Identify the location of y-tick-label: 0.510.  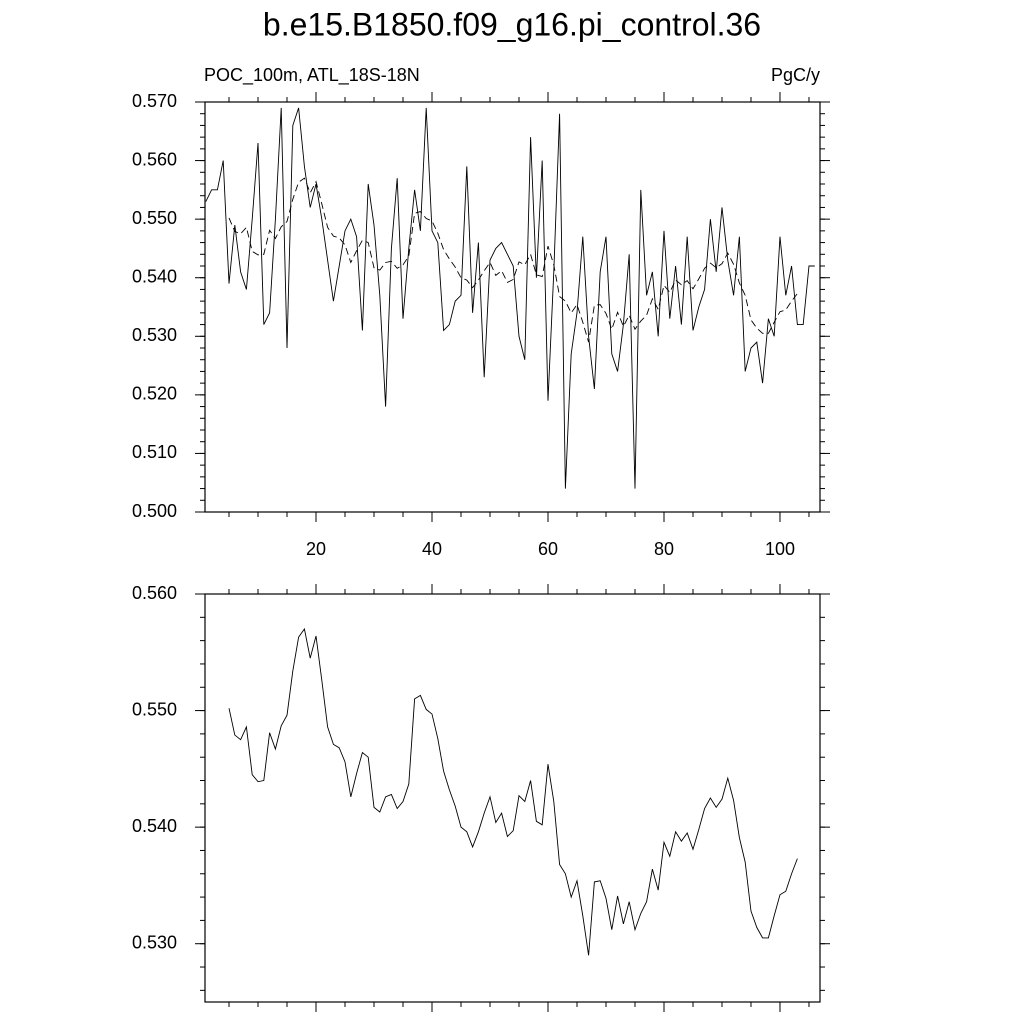
(154, 452).